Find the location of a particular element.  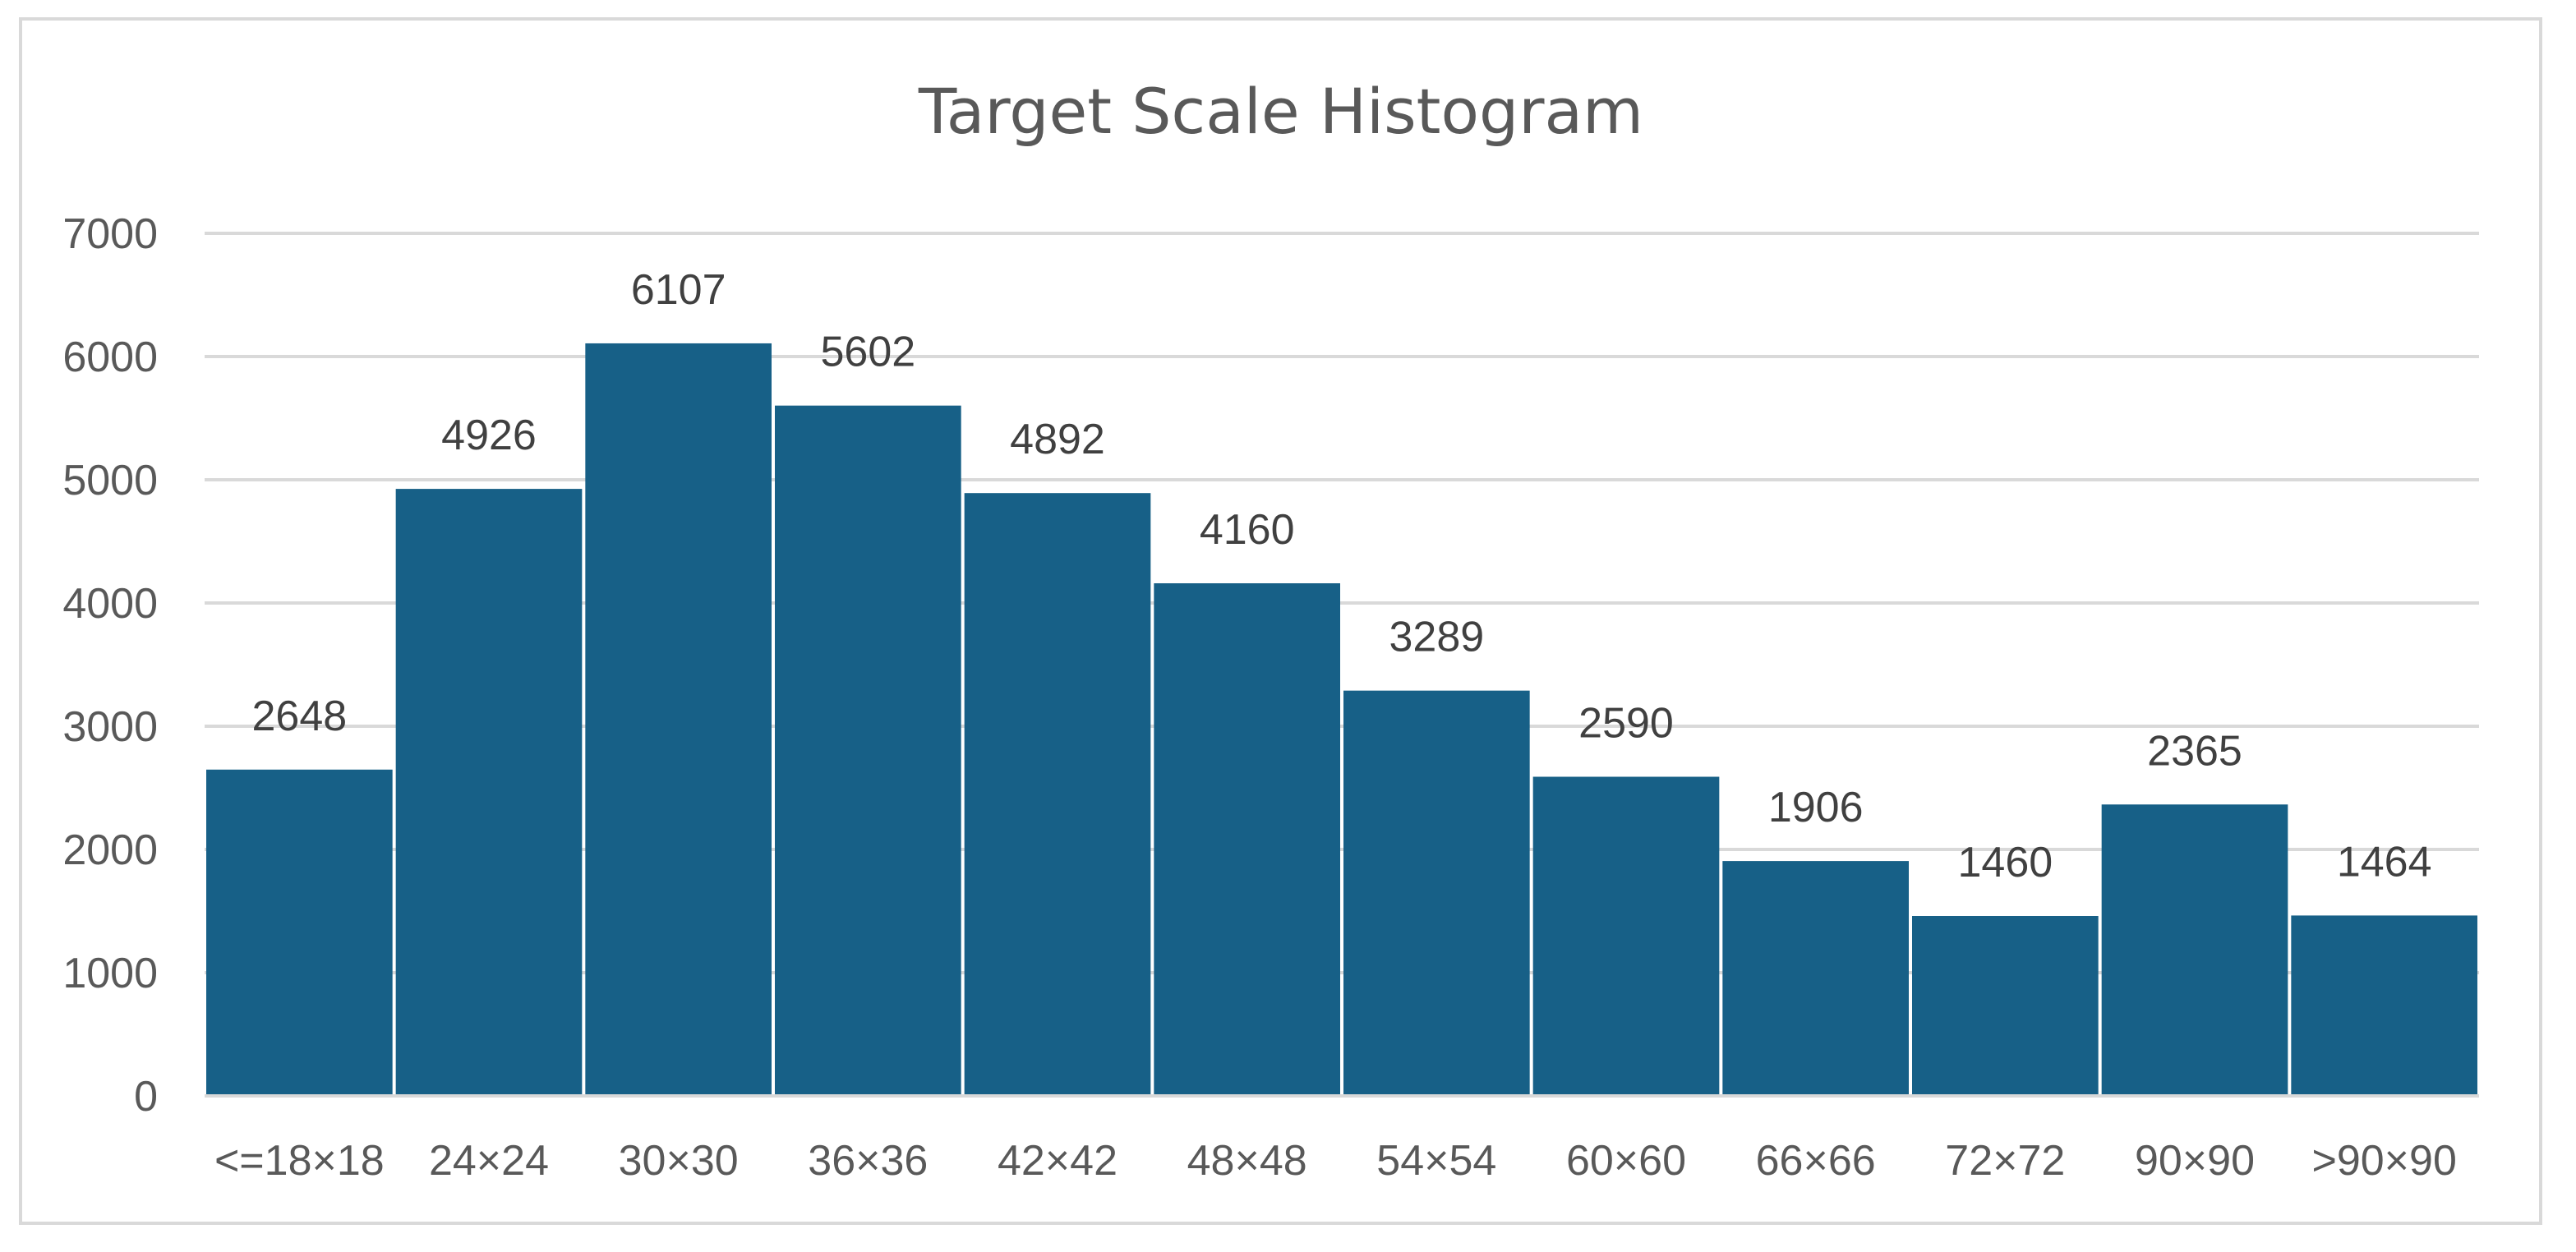

x-tick-label: 72×72 is located at coordinates (2005, 1161).